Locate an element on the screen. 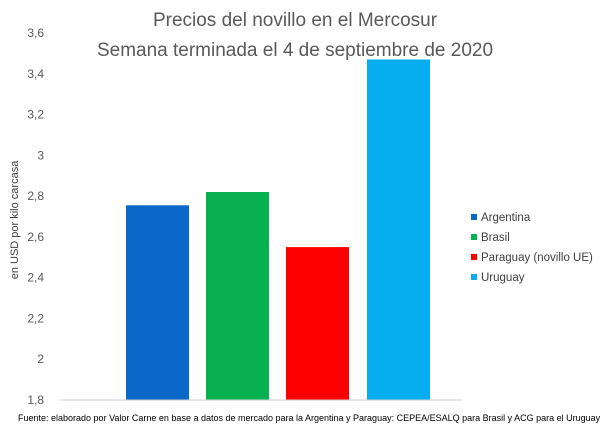  y-tick-label: 3,2 is located at coordinates (35, 115).